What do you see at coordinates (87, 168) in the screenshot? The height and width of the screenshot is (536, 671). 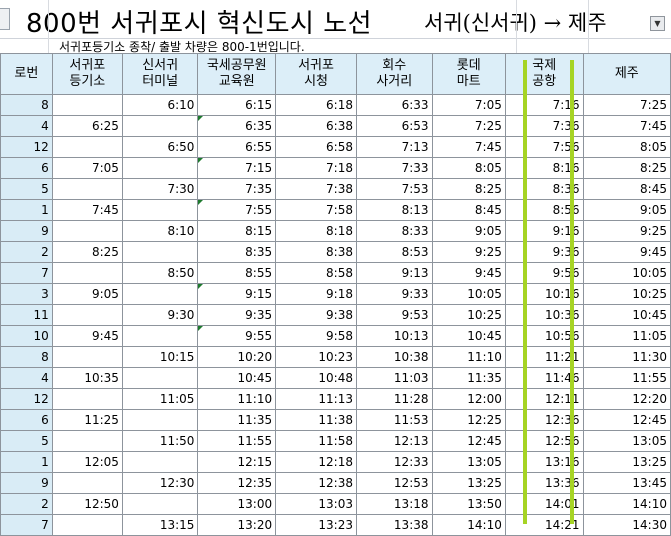 I see `time-cell: 7:05` at bounding box center [87, 168].